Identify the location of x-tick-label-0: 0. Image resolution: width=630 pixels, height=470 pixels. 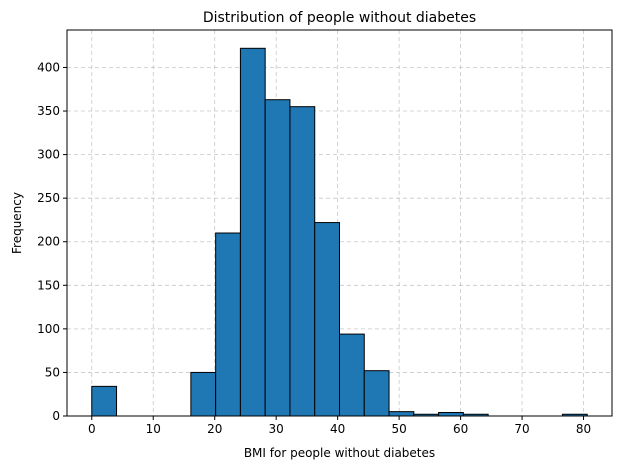
(92, 429).